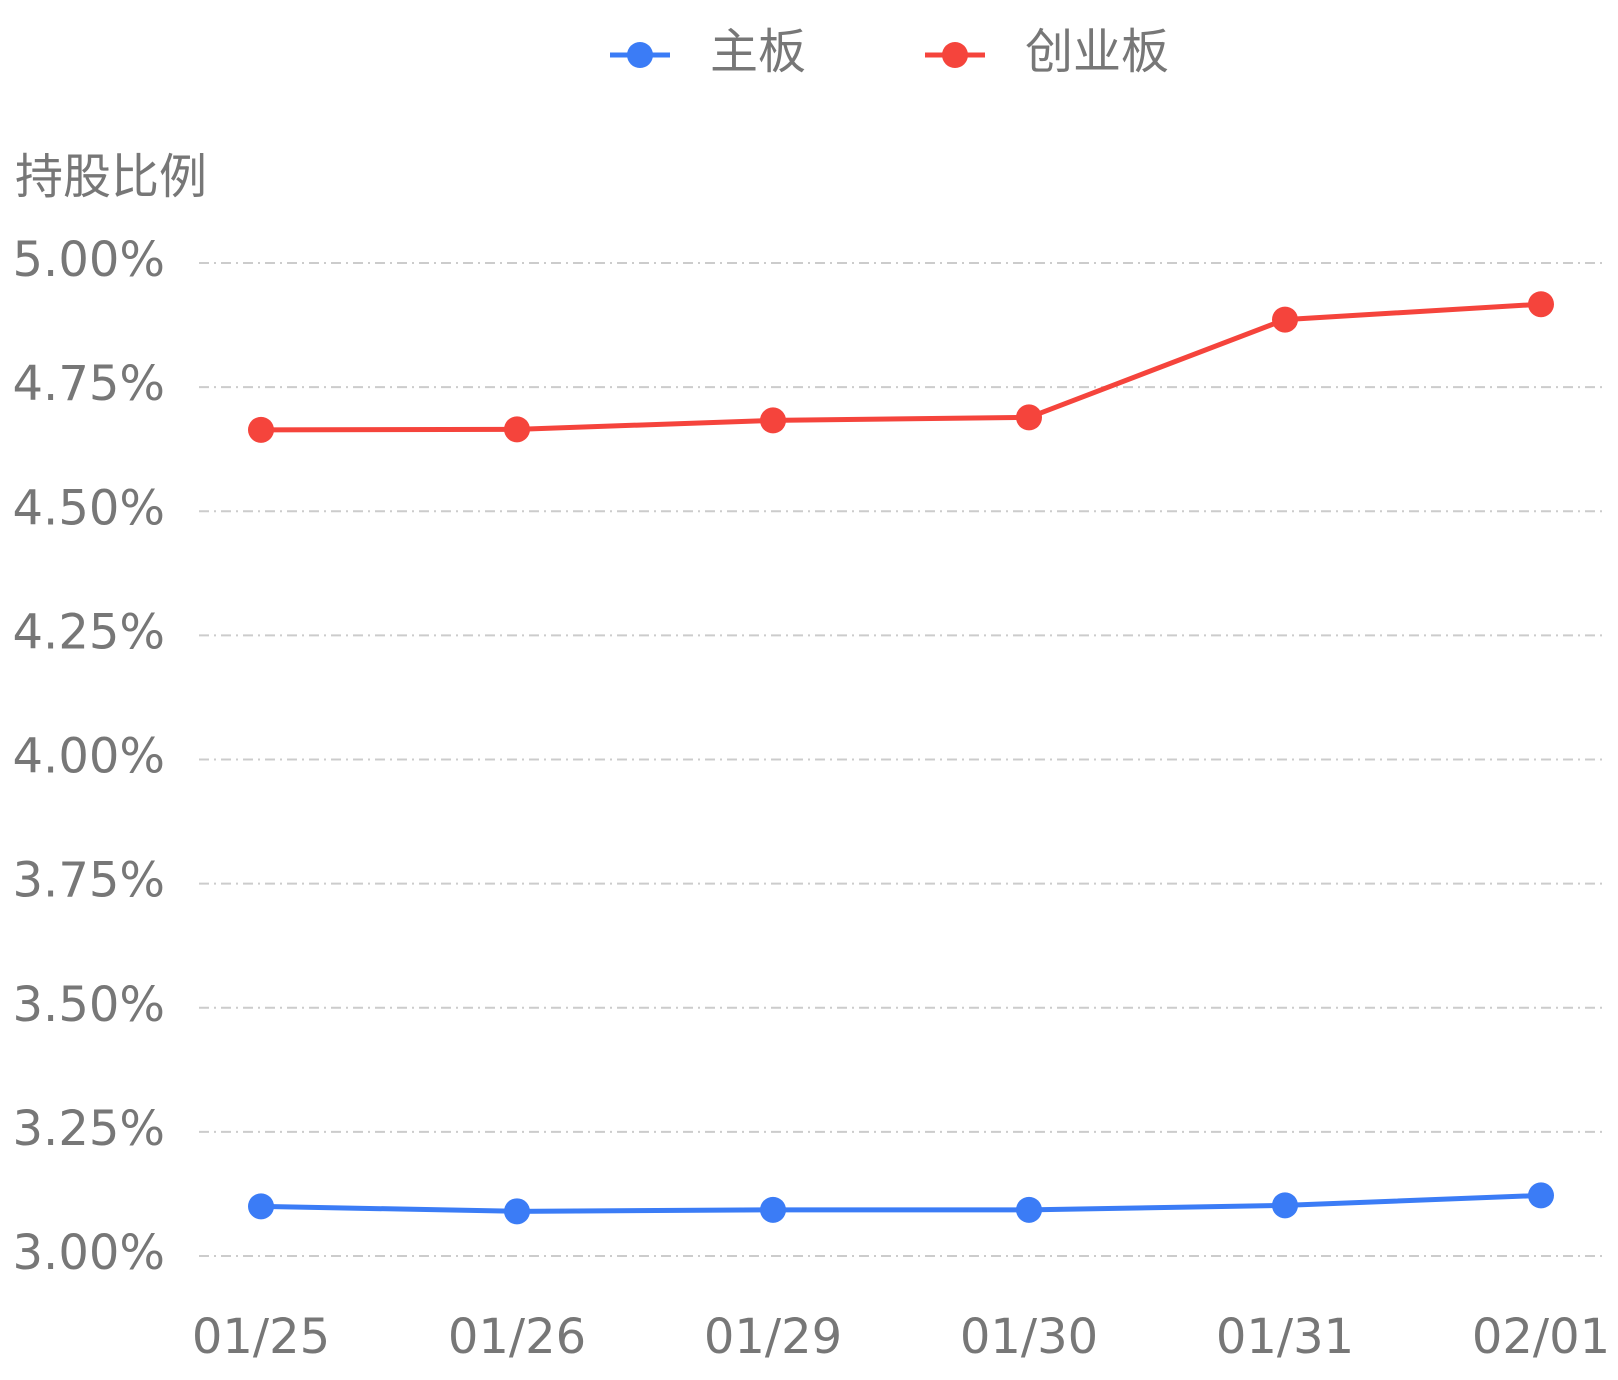 Image resolution: width=1618 pixels, height=1380 pixels. I want to click on x-tick-label: 02/01, so click(1541, 1337).